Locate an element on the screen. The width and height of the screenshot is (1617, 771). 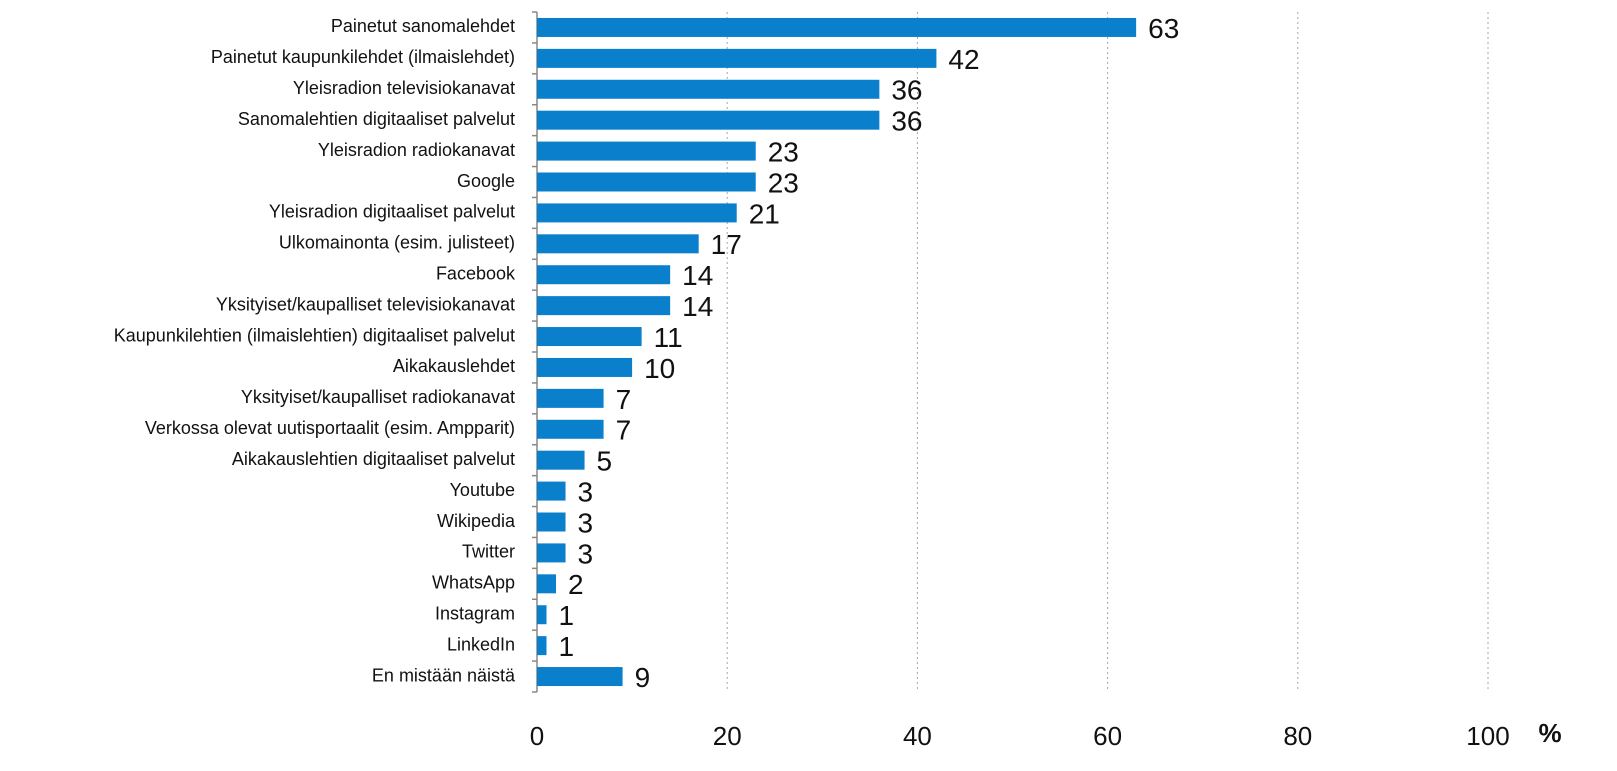
y-tick-label: Twitter is located at coordinates (488, 552).